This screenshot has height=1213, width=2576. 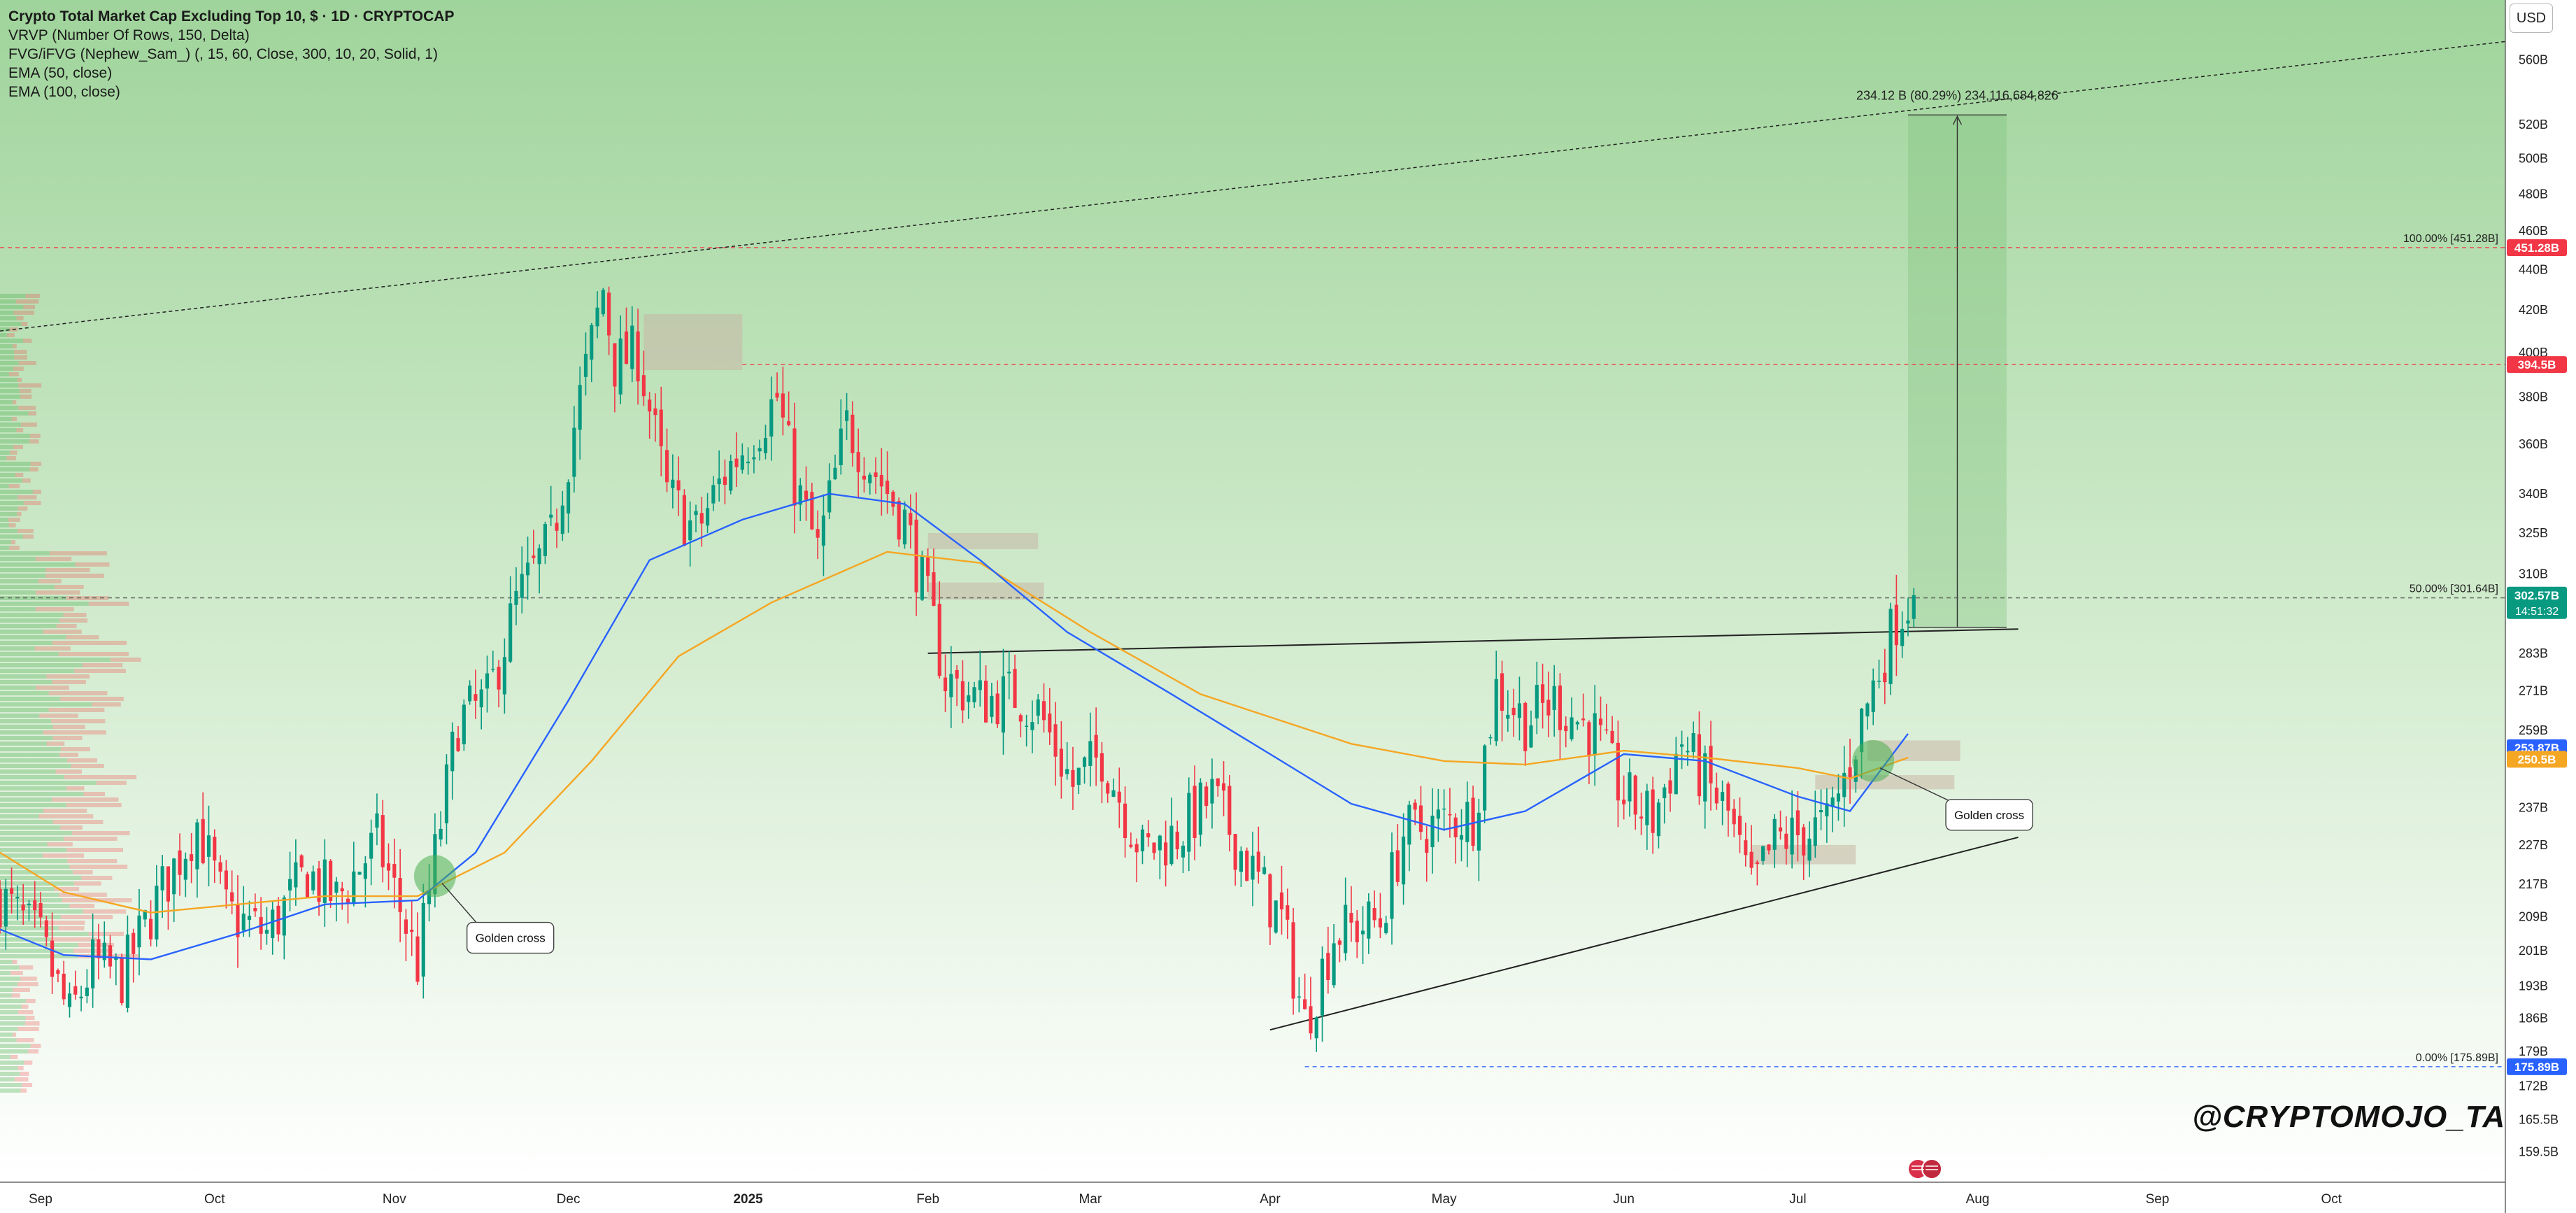 I want to click on legend-indicator-vrvp: VRVP (Number Of Rows, 150, Delta), so click(x=129, y=35).